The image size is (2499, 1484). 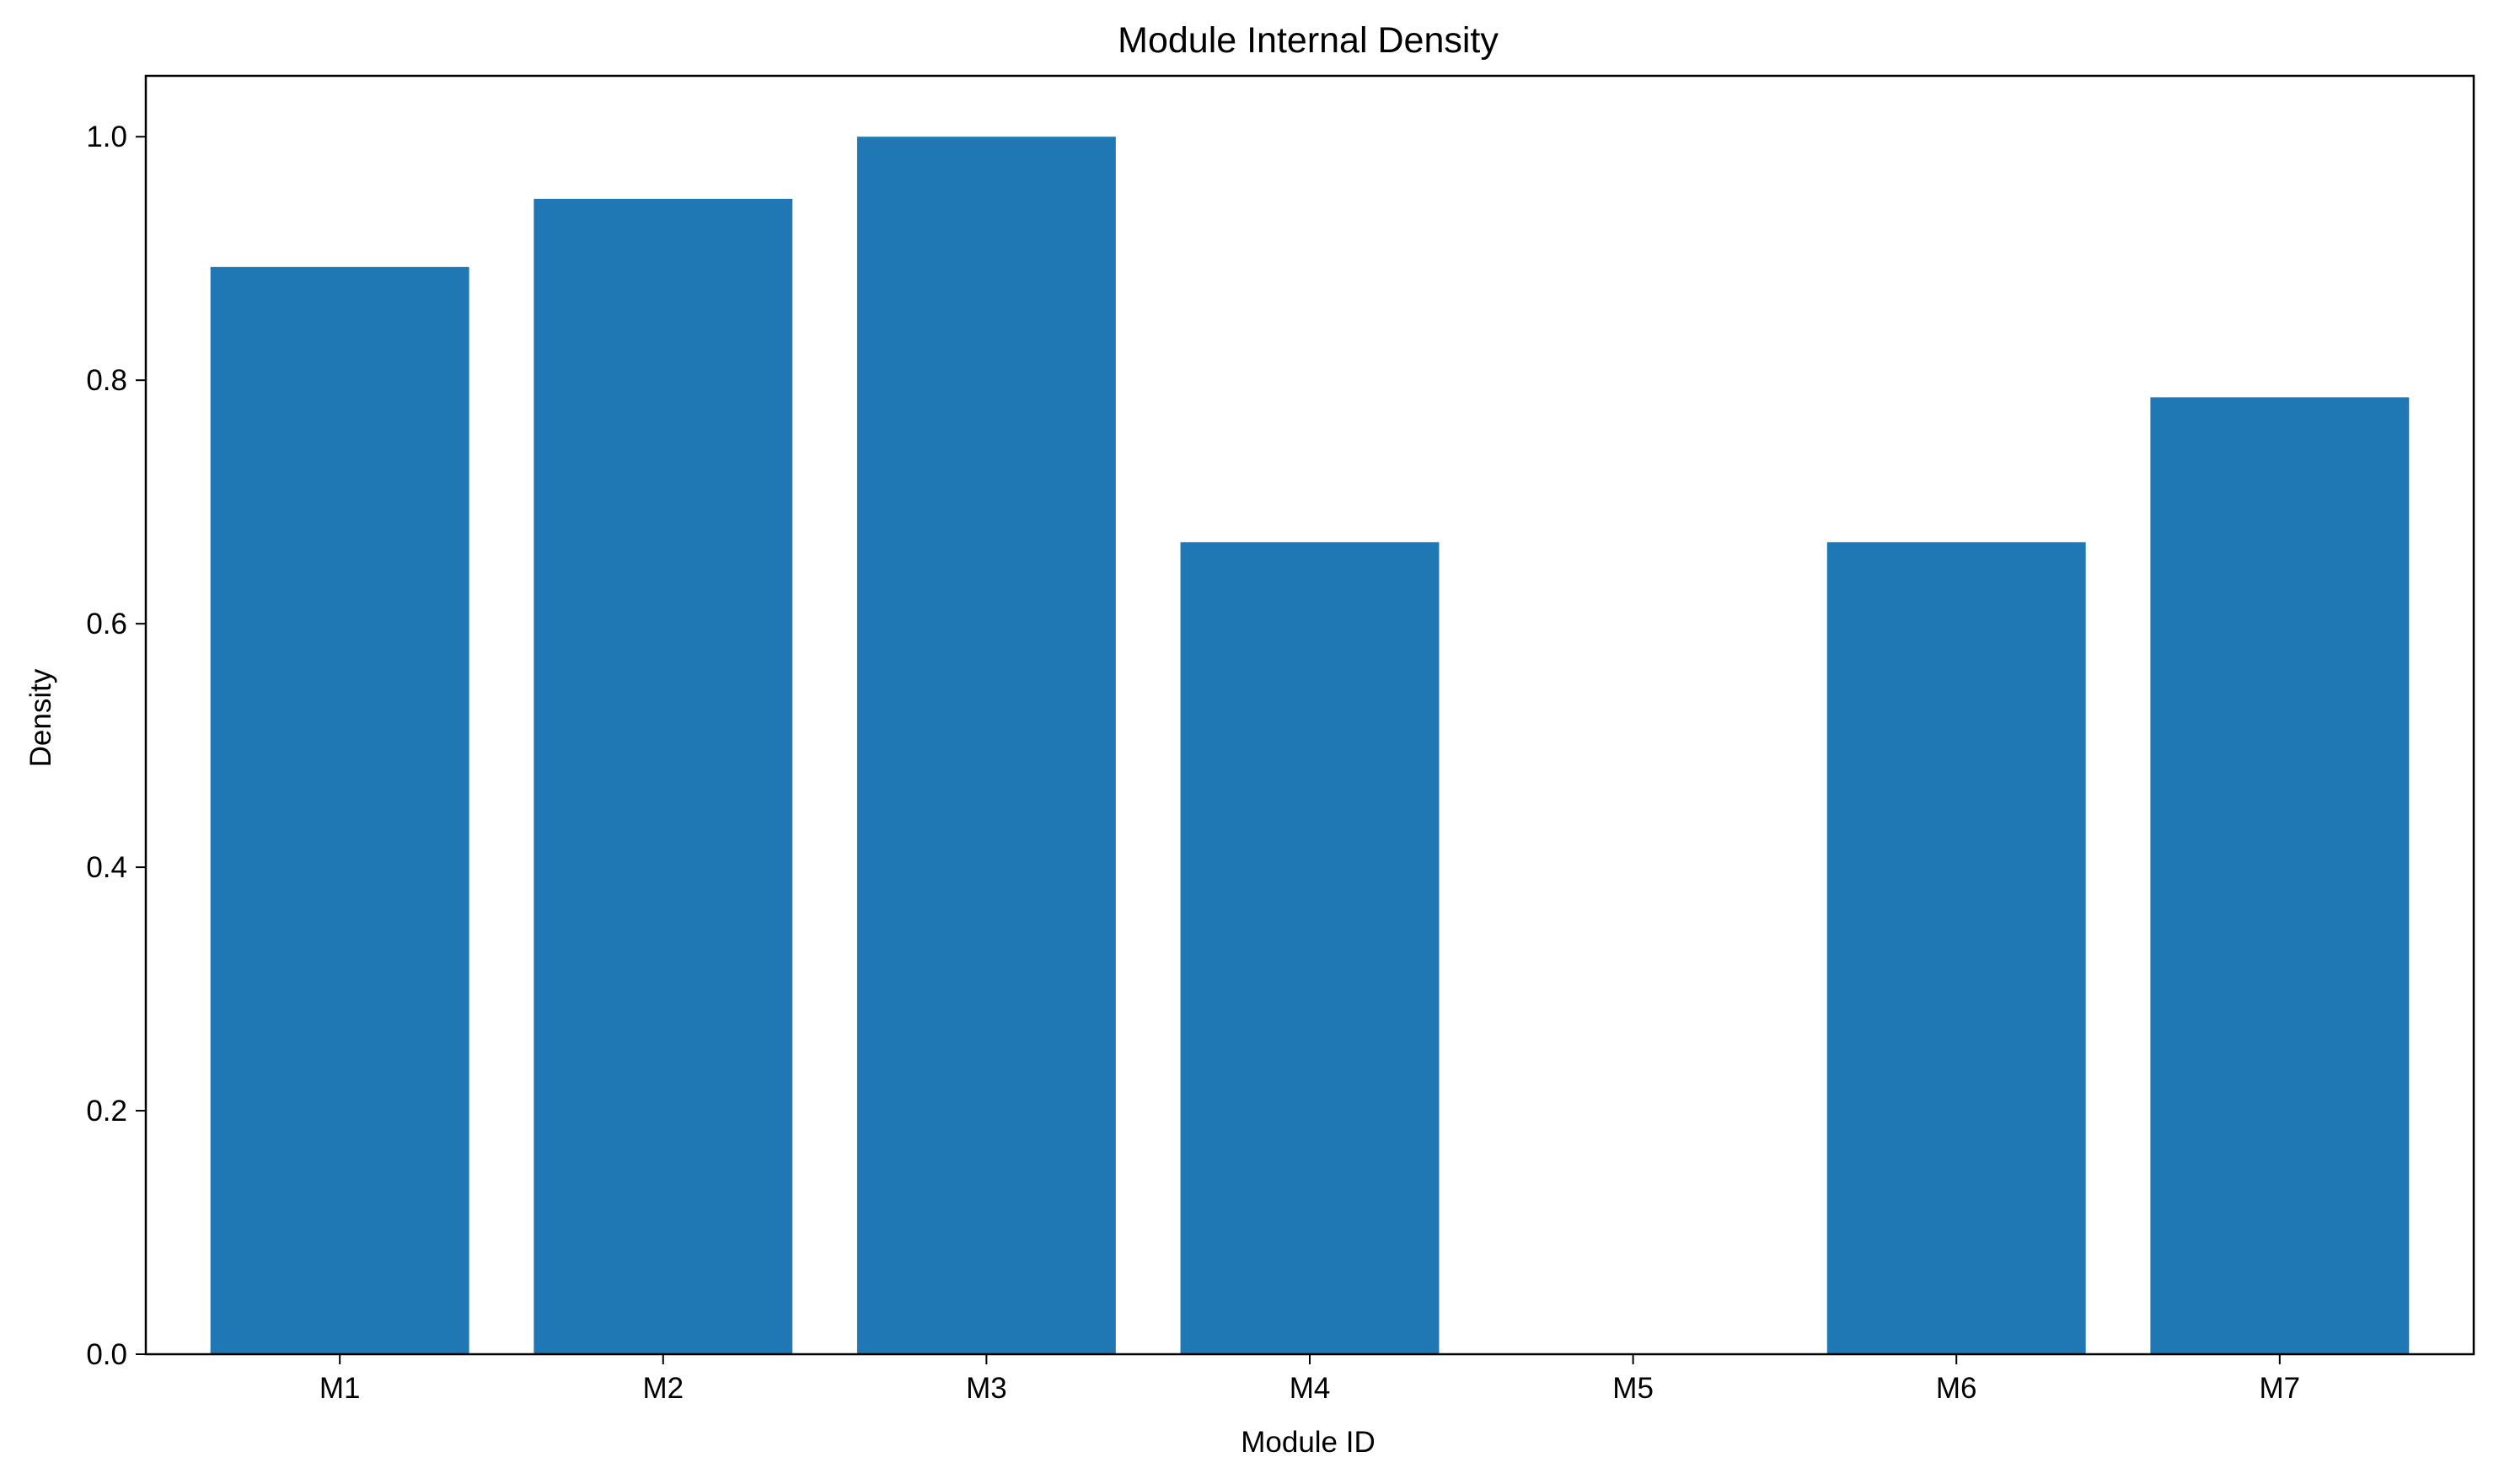 What do you see at coordinates (339, 811) in the screenshot?
I see `bar-m1` at bounding box center [339, 811].